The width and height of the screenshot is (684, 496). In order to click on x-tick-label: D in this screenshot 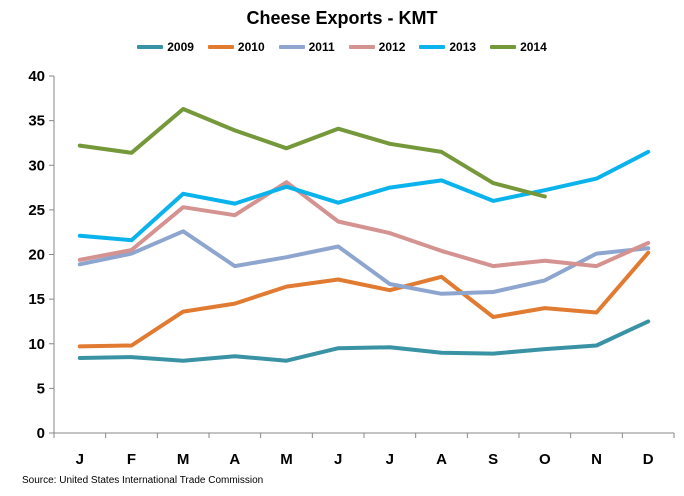, I will do `click(648, 459)`.